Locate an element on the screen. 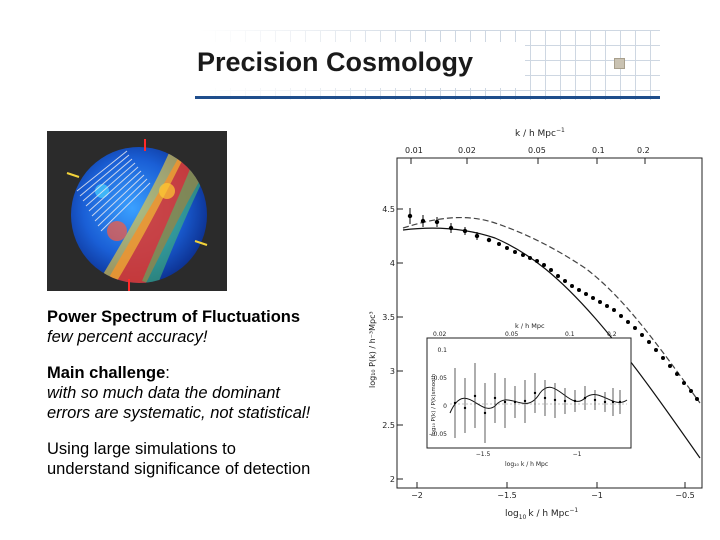 The height and width of the screenshot is (540, 720). inset-top-tick: 0.05 is located at coordinates (512, 334).